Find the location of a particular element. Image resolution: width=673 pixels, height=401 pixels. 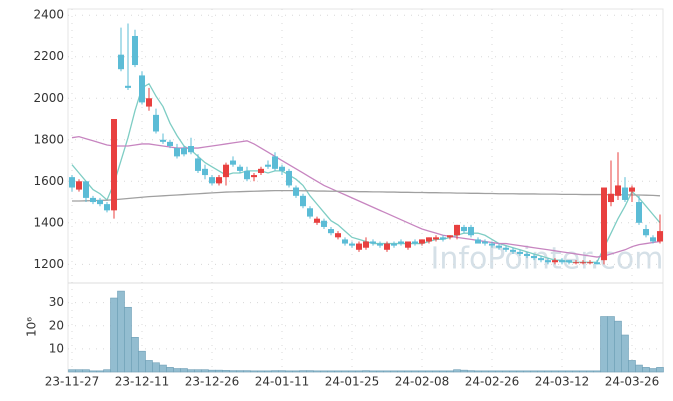

volume-axis-label: 10⁶ is located at coordinates (32, 327).